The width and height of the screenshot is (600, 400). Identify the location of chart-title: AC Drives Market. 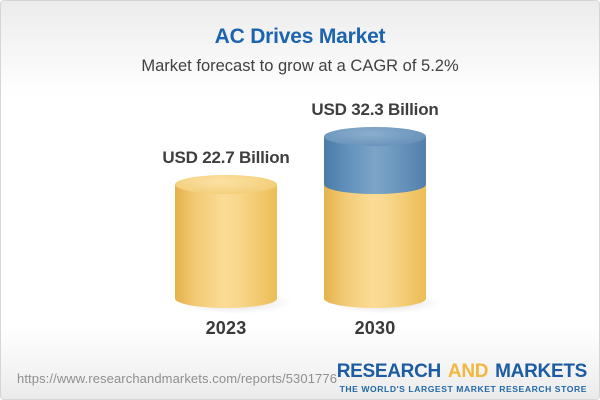
(300, 36).